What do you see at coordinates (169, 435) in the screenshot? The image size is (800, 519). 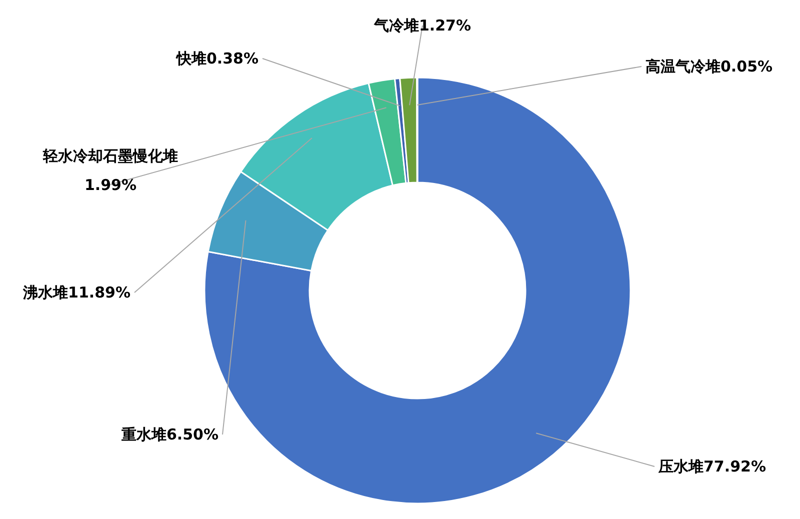 I see `slice-label: 重水堆6.50%` at bounding box center [169, 435].